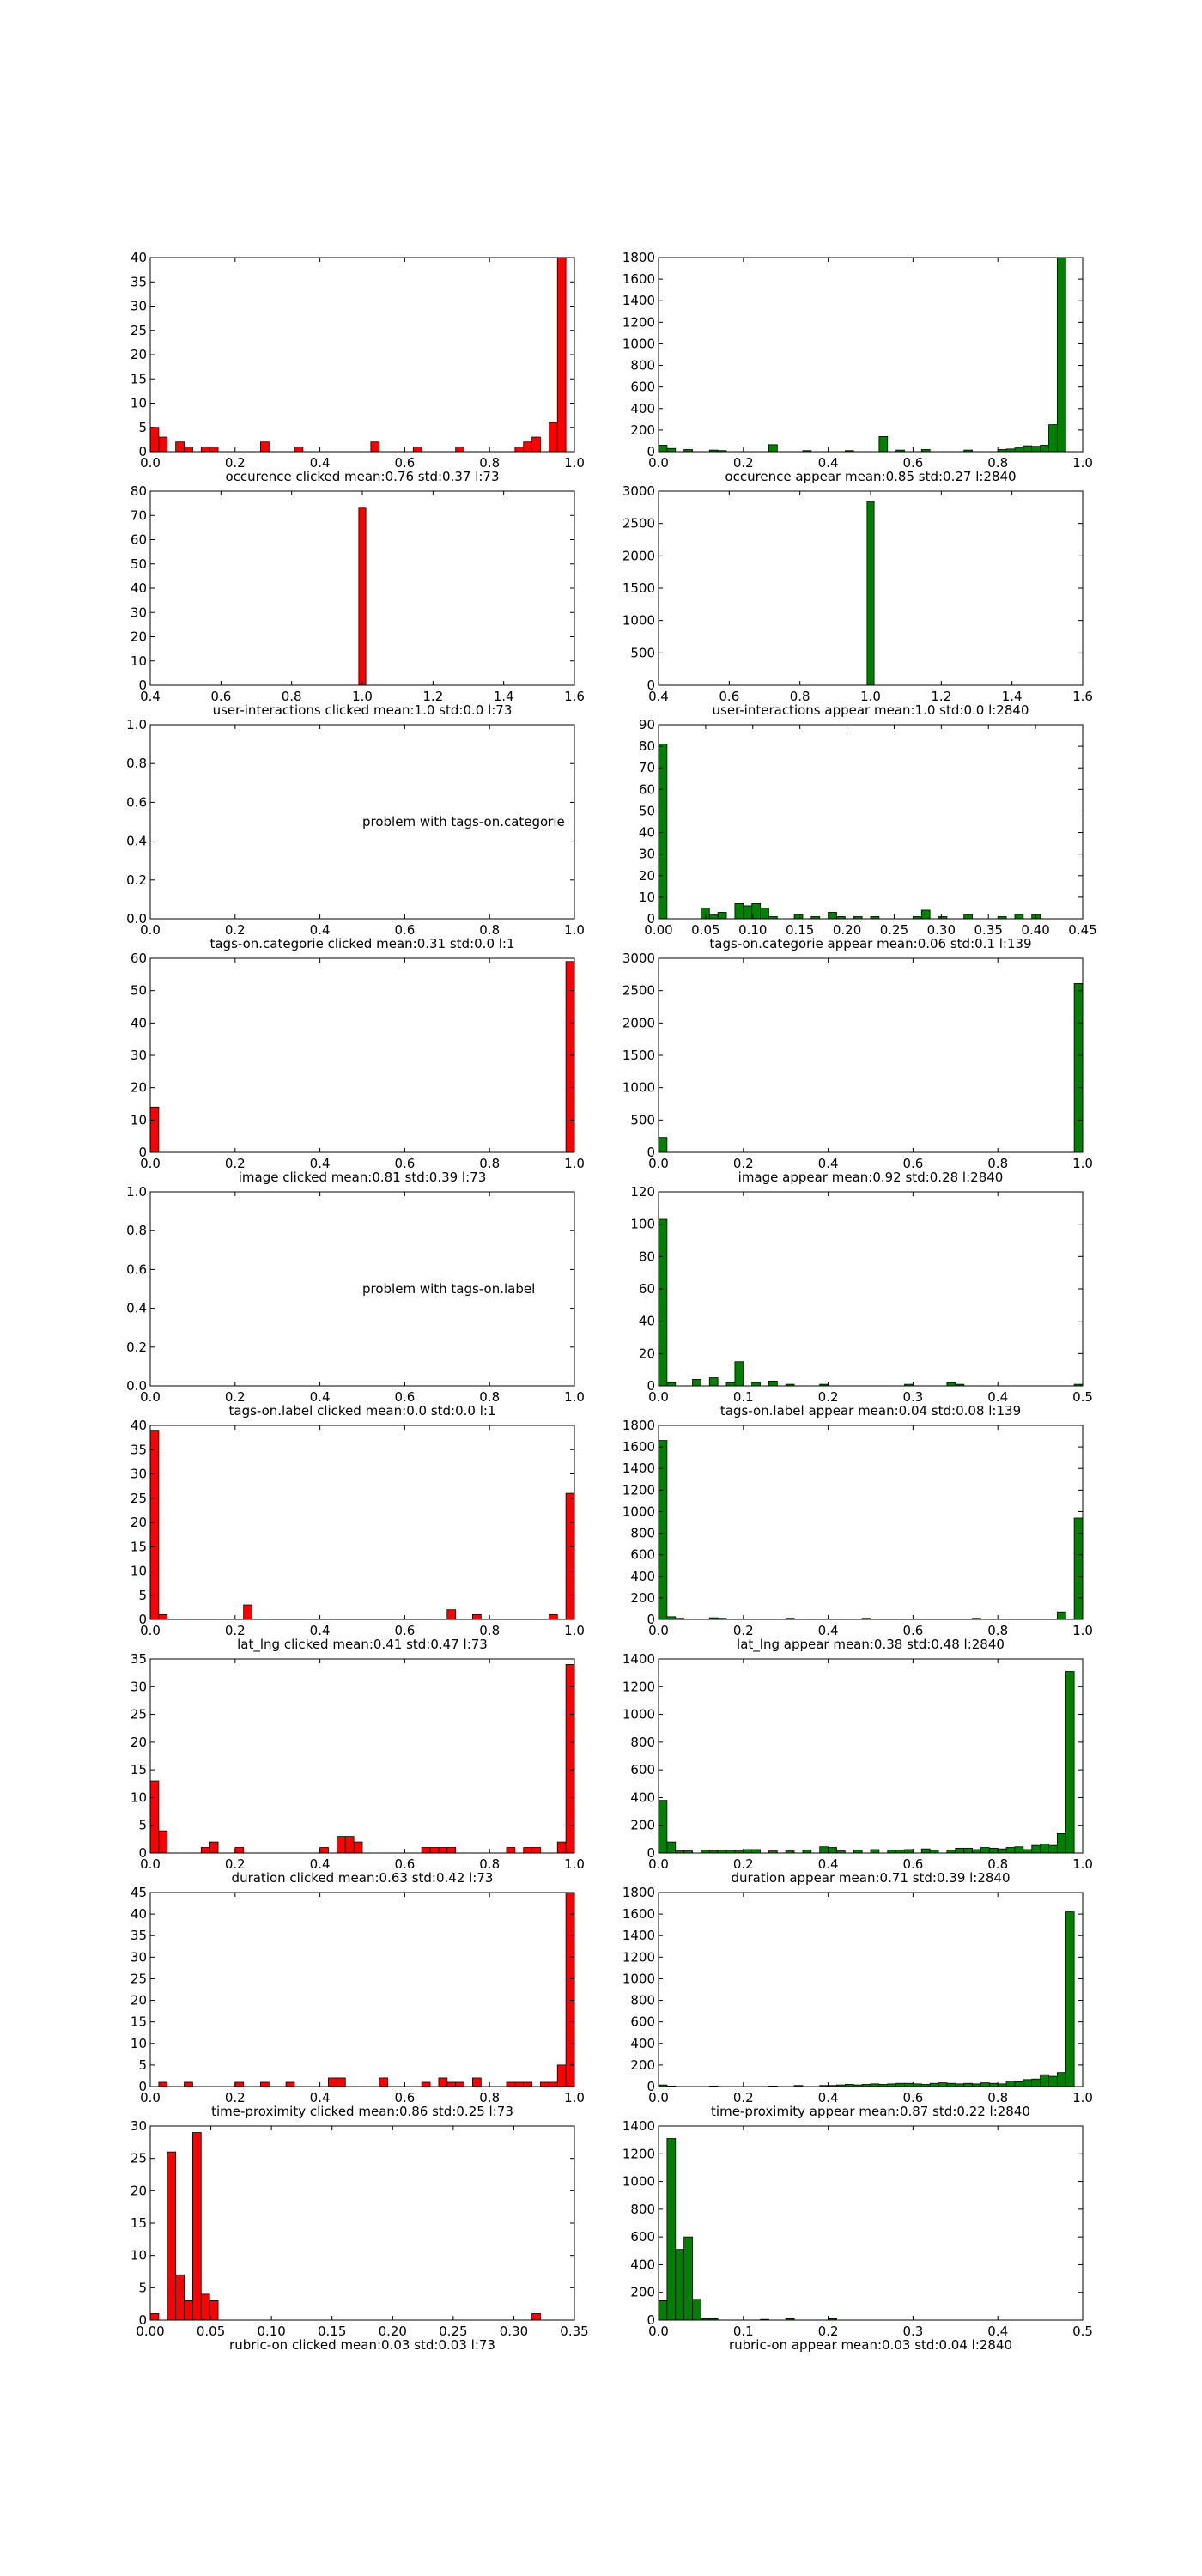 The image size is (1202, 2576). I want to click on y-tick-label: 35, so click(139, 281).